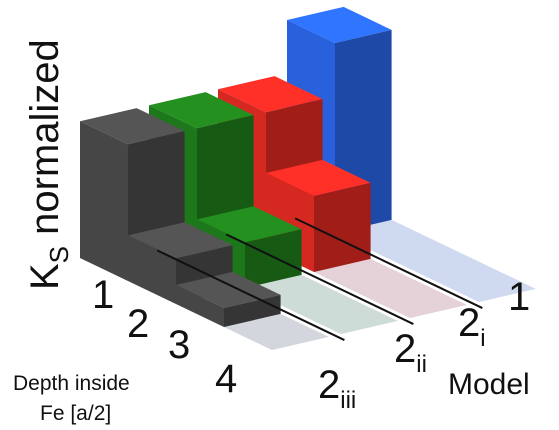 This screenshot has height=430, width=559. Describe the element at coordinates (200, 306) in the screenshot. I see `bar-2iii-depth-3-front` at that location.